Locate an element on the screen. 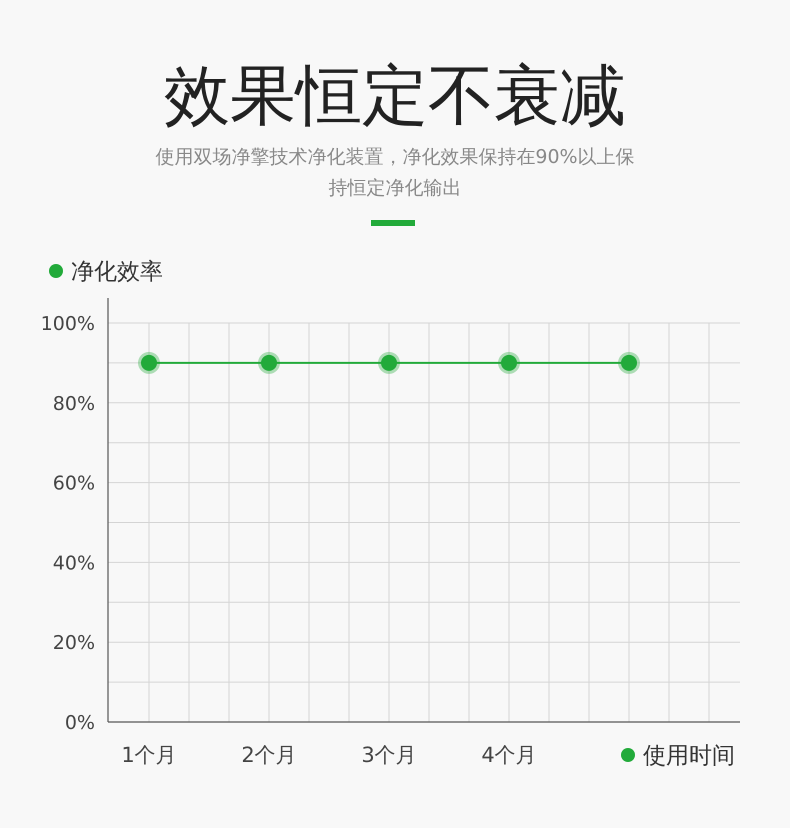  legend-label: 净化效率 is located at coordinates (117, 272).